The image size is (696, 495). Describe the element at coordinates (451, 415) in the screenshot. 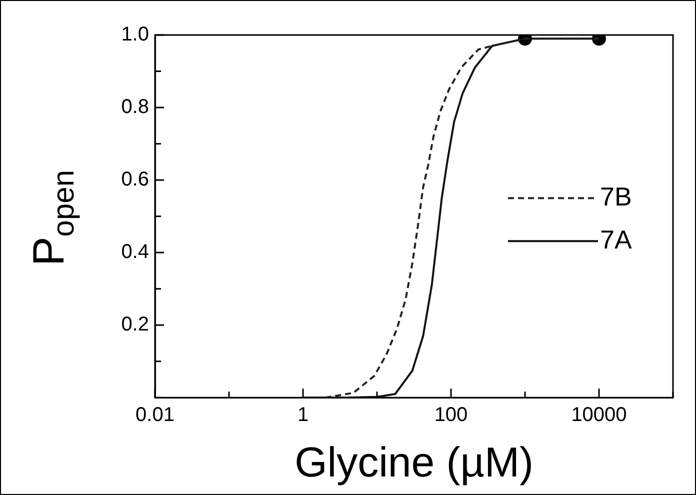

I see `x-tick-label: 100` at that location.